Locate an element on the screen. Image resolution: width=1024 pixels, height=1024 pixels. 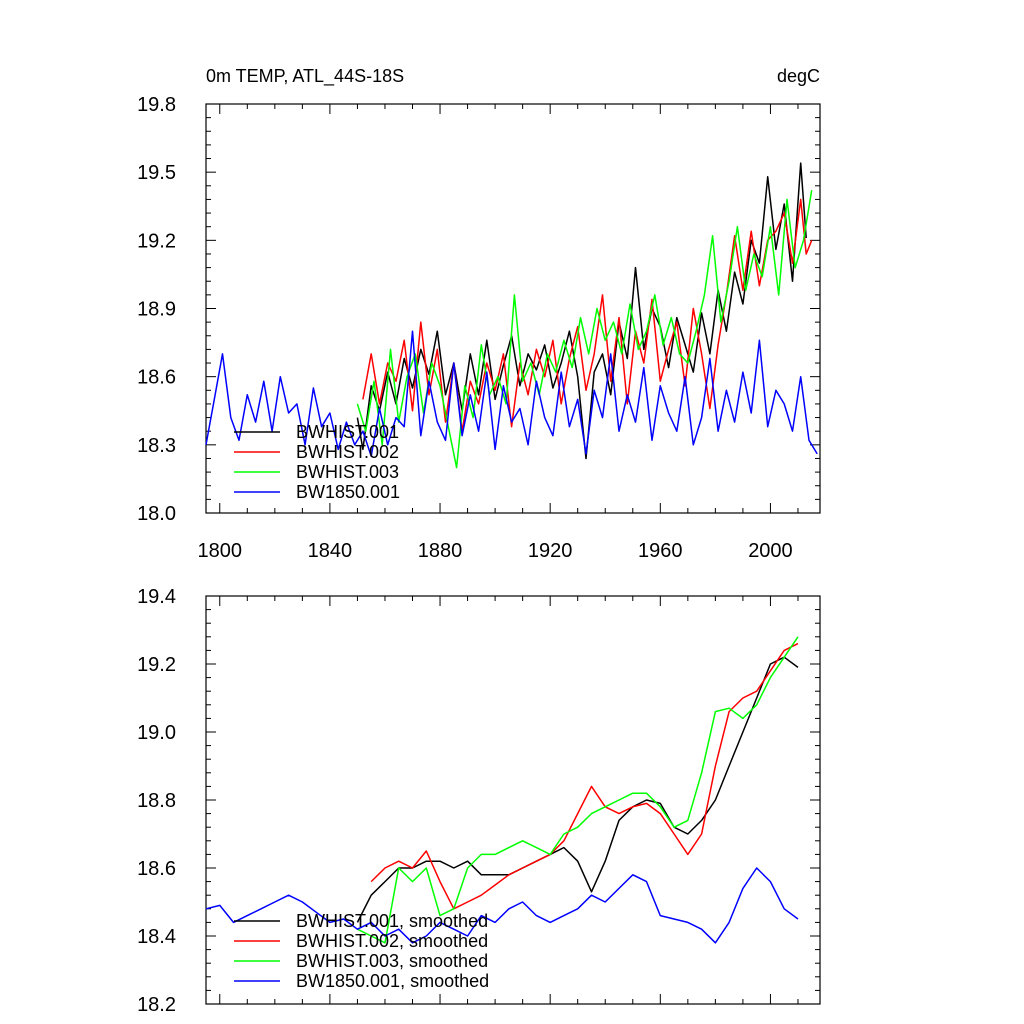
y-tick-label: 18.0 is located at coordinates (156, 514).